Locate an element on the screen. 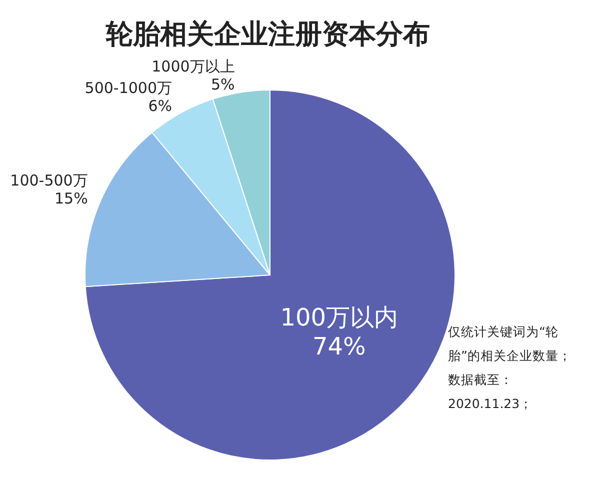  slice-label: 1000万以上 is located at coordinates (193, 66).